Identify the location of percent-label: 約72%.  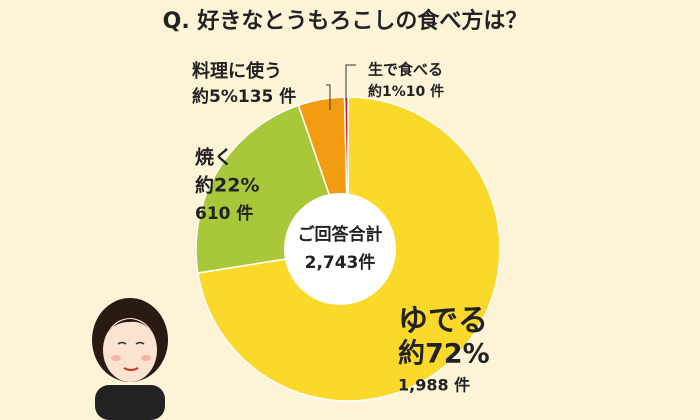
(444, 354).